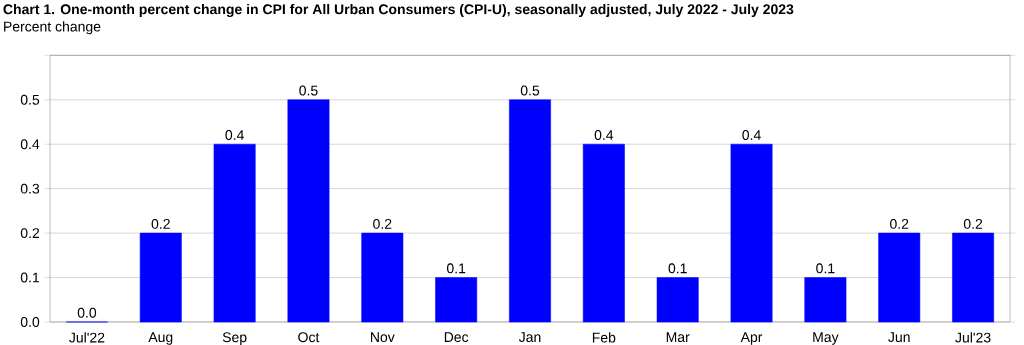  Describe the element at coordinates (826, 338) in the screenshot. I see `x-tick-label: May` at that location.